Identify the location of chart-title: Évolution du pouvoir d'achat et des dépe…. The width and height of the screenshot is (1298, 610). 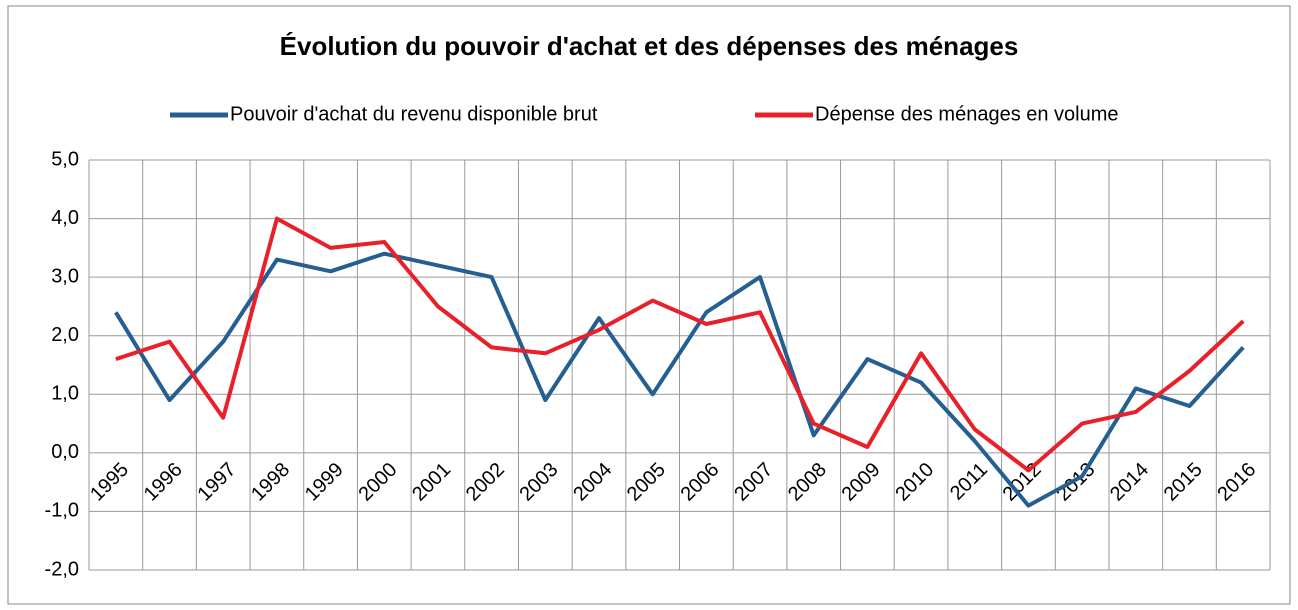
(649, 46).